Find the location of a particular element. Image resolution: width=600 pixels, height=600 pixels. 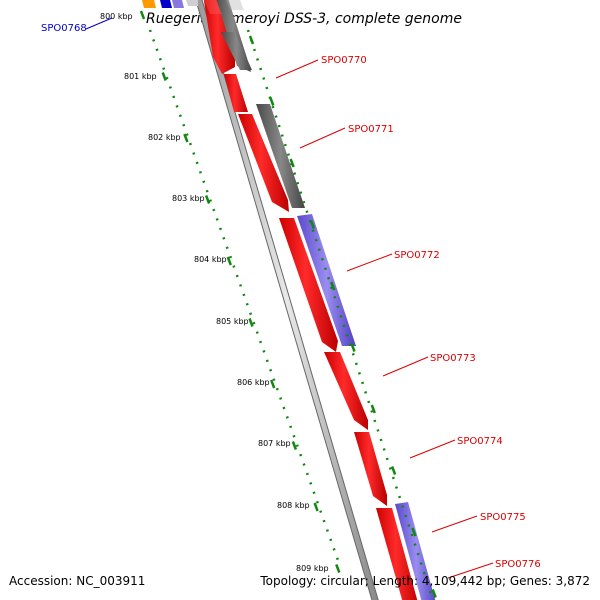

cds-faint is located at coordinates (224, 7).